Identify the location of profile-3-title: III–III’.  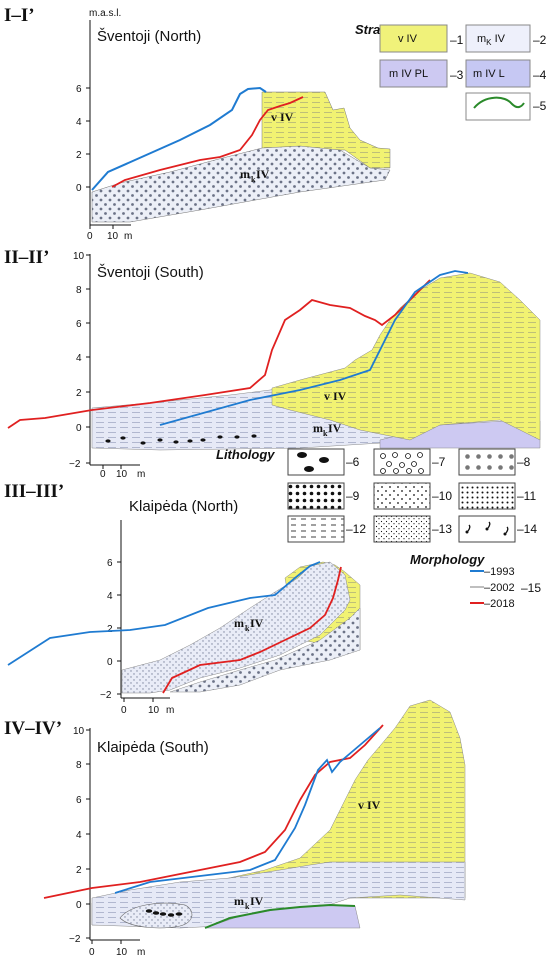
(34, 491).